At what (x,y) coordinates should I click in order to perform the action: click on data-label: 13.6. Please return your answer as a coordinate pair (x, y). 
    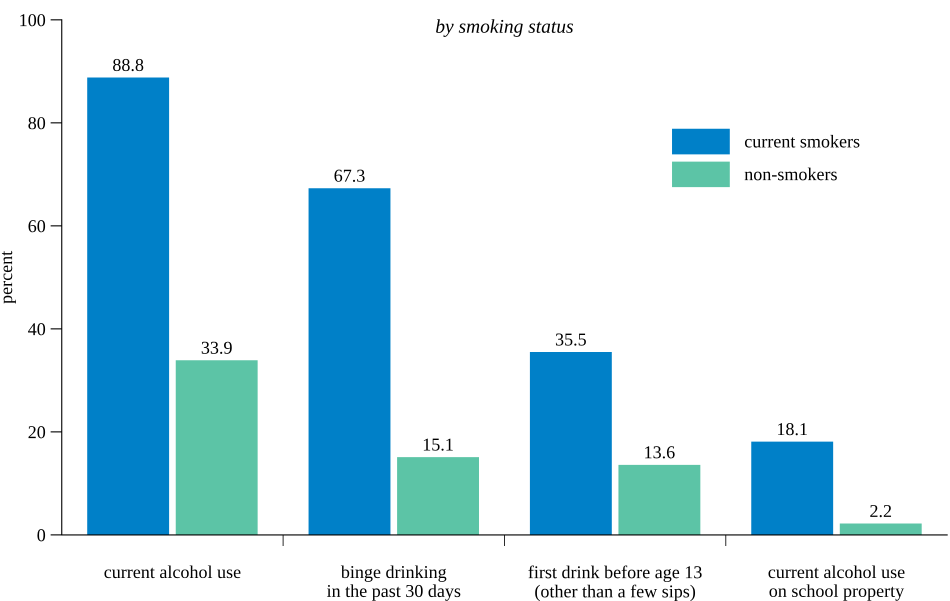
    Looking at the image, I should click on (660, 452).